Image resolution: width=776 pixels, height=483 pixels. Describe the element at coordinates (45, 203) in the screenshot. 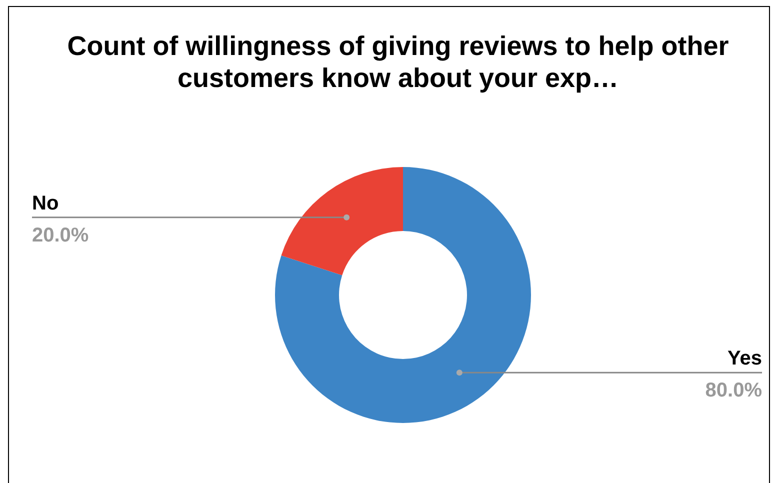

I see `slice-label: No` at that location.